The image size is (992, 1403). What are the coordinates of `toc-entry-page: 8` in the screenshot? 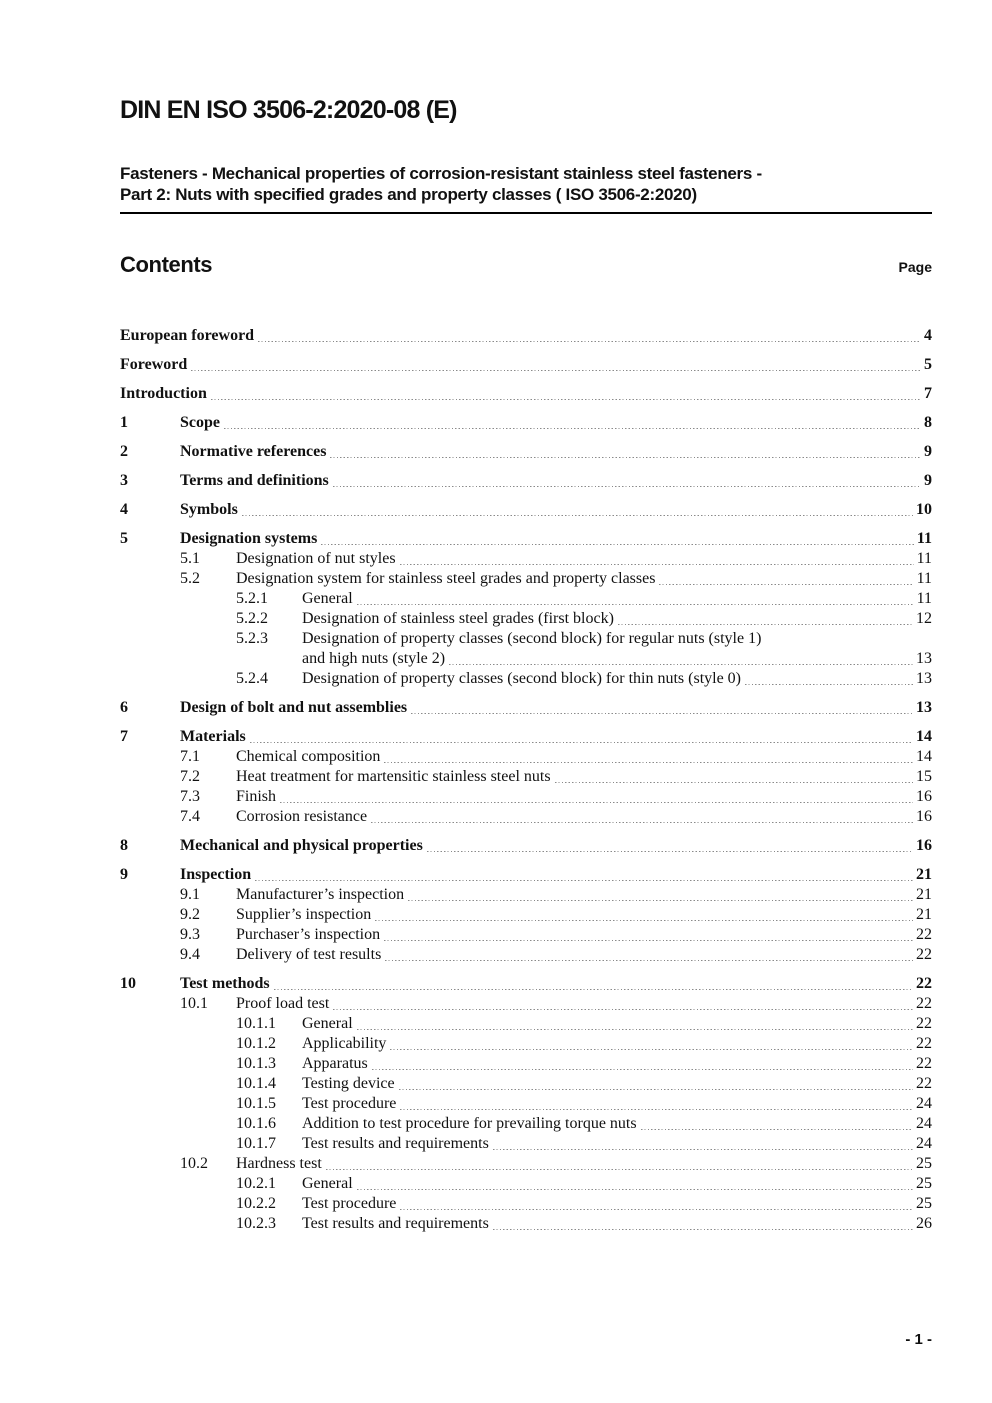 It's located at (928, 423).